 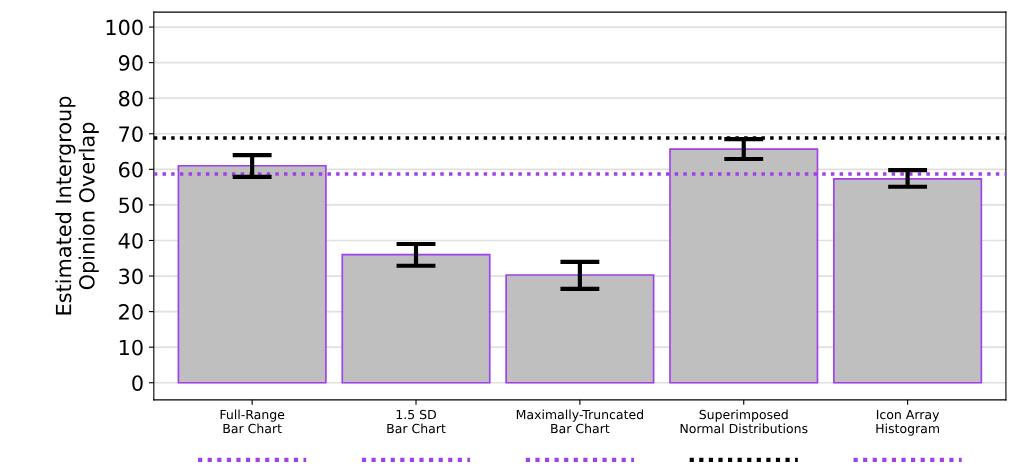 I want to click on x-tick-label: Full-Range Bar Chart, so click(x=252, y=421).